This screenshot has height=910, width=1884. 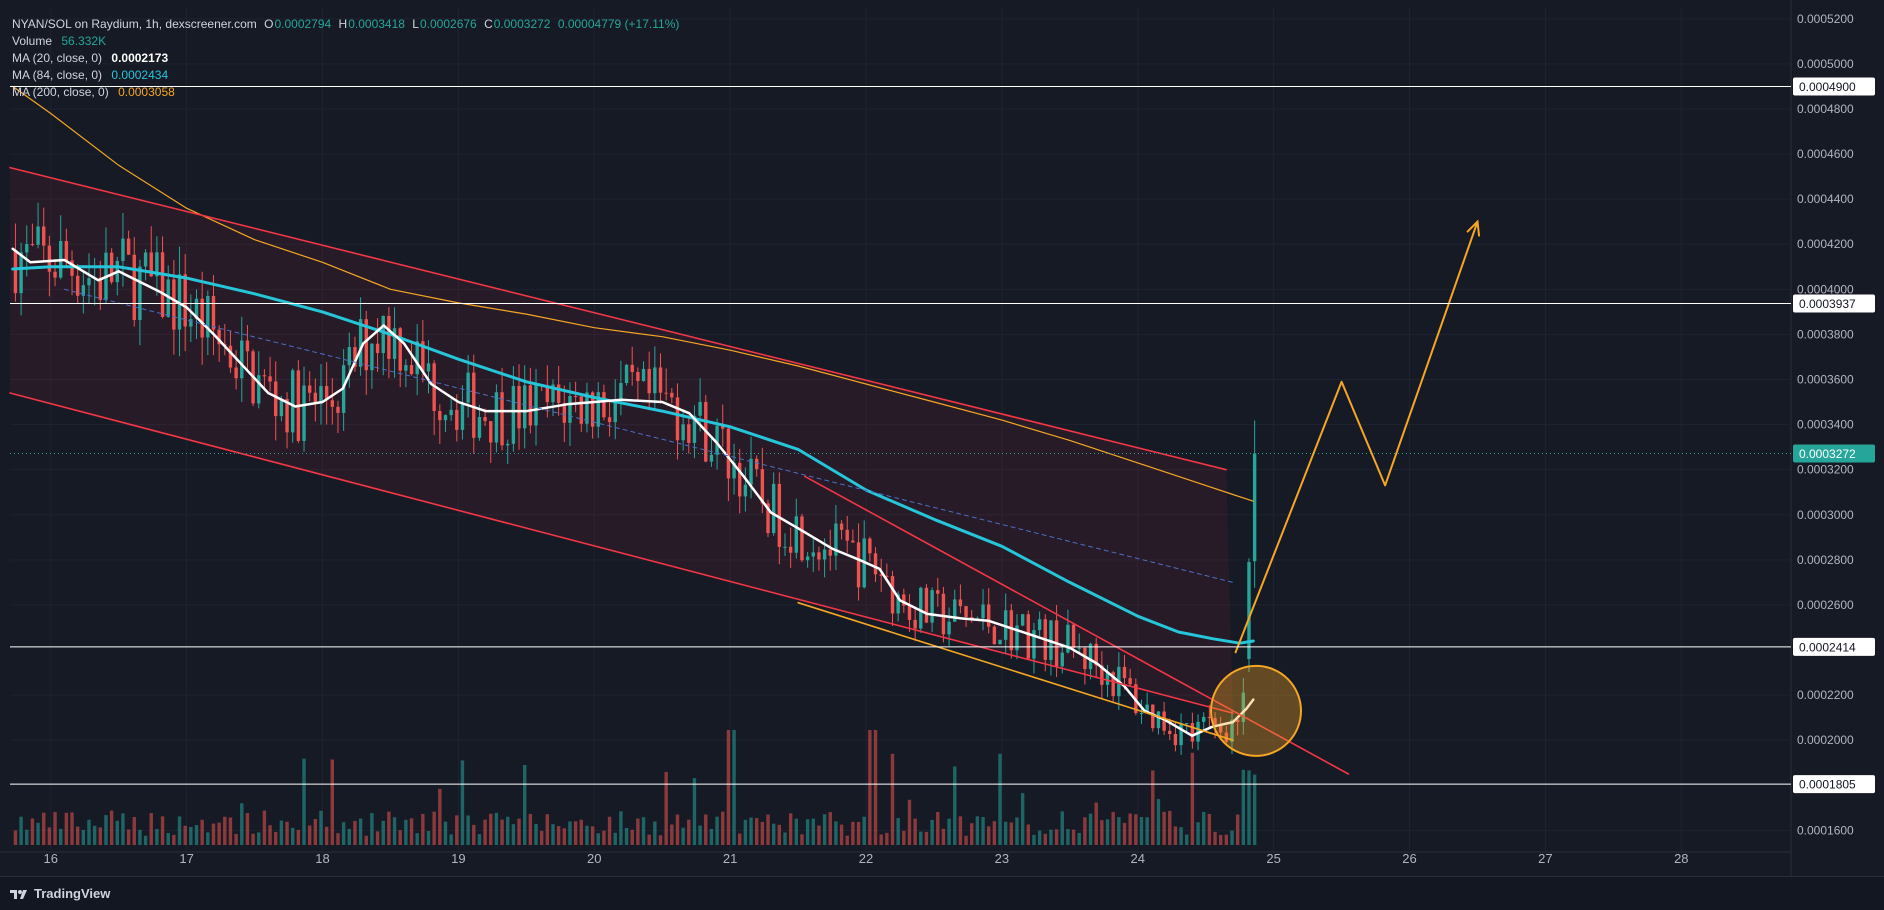 What do you see at coordinates (1827, 87) in the screenshot?
I see `level-badge-label: 0.0004900` at bounding box center [1827, 87].